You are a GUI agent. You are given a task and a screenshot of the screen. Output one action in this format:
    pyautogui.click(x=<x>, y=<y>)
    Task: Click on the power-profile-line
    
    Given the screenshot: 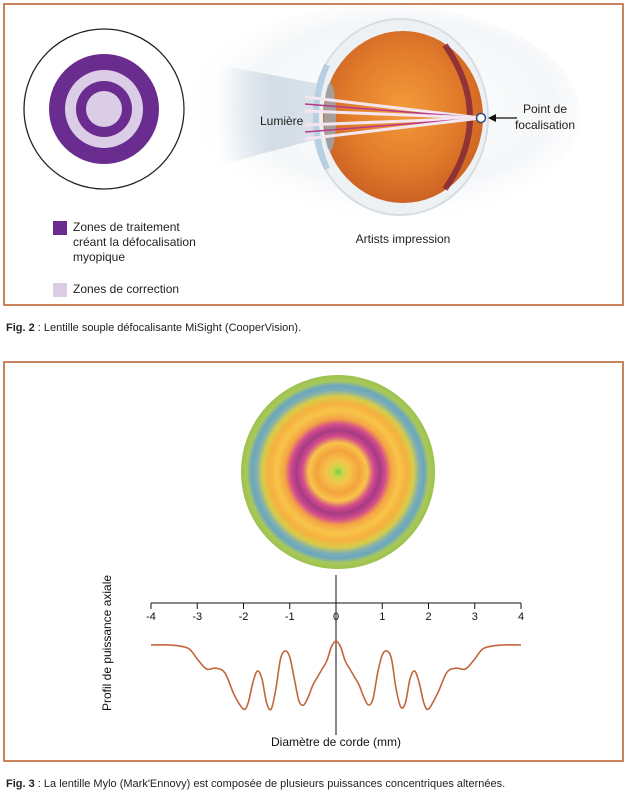 What is the action you would take?
    pyautogui.click(x=336, y=675)
    